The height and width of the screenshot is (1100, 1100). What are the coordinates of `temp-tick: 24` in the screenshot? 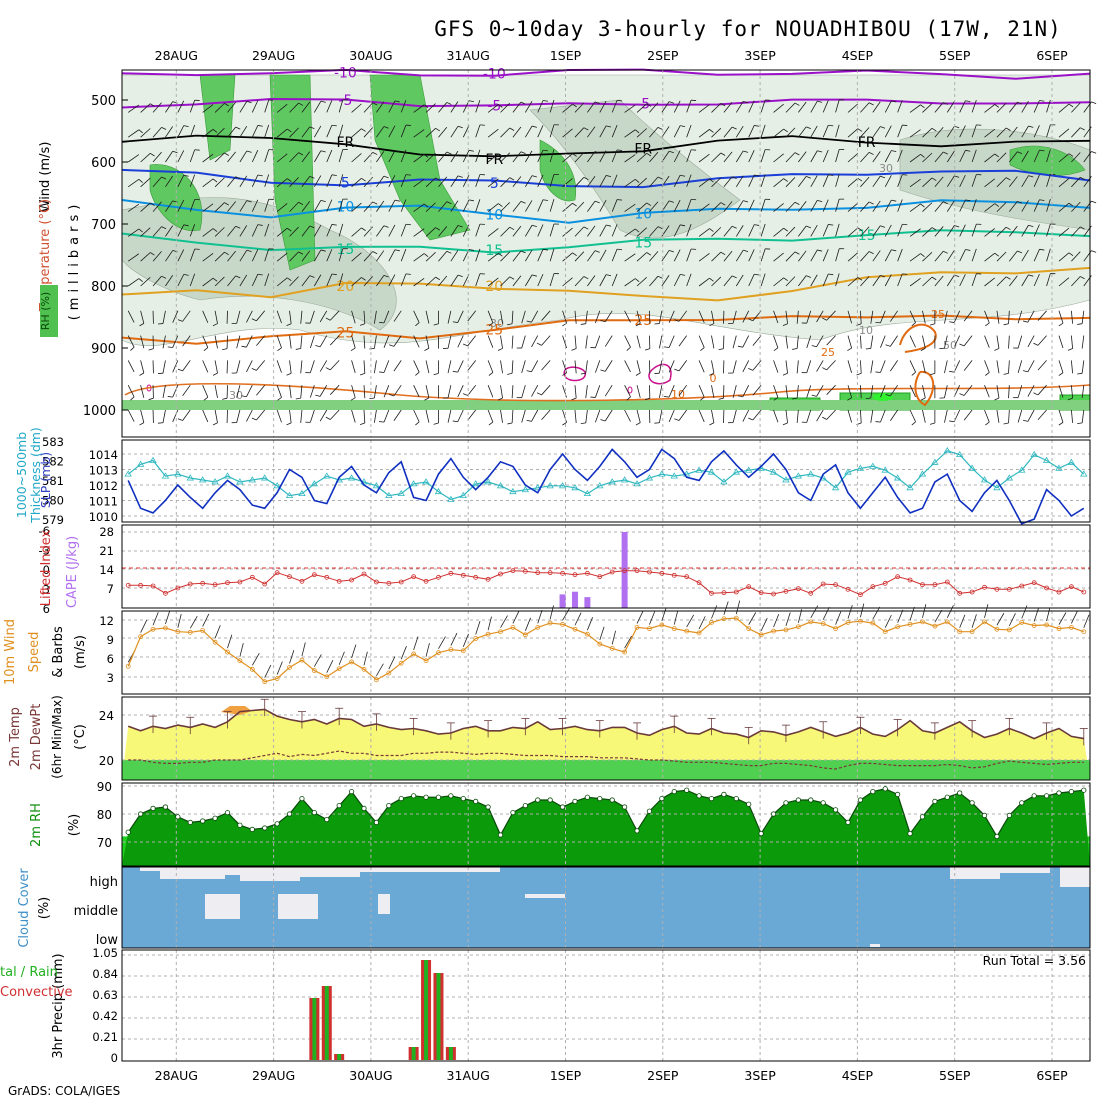 It's located at (106, 716).